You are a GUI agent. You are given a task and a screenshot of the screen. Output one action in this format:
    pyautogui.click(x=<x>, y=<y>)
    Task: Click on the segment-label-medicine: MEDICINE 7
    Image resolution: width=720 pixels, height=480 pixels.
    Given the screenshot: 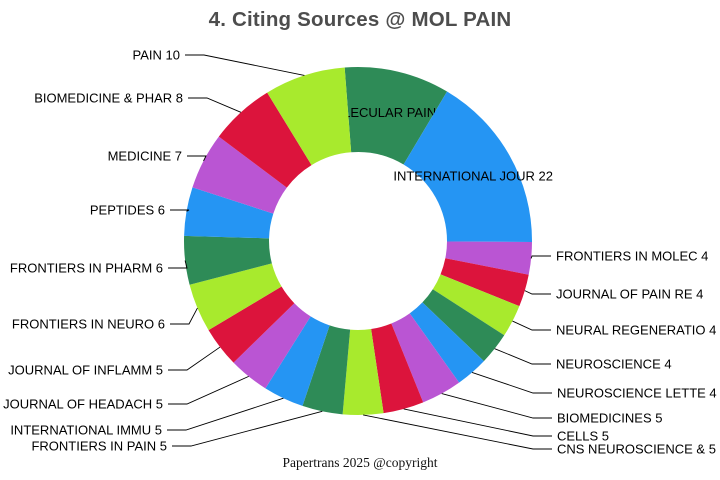 What is the action you would take?
    pyautogui.click(x=145, y=156)
    